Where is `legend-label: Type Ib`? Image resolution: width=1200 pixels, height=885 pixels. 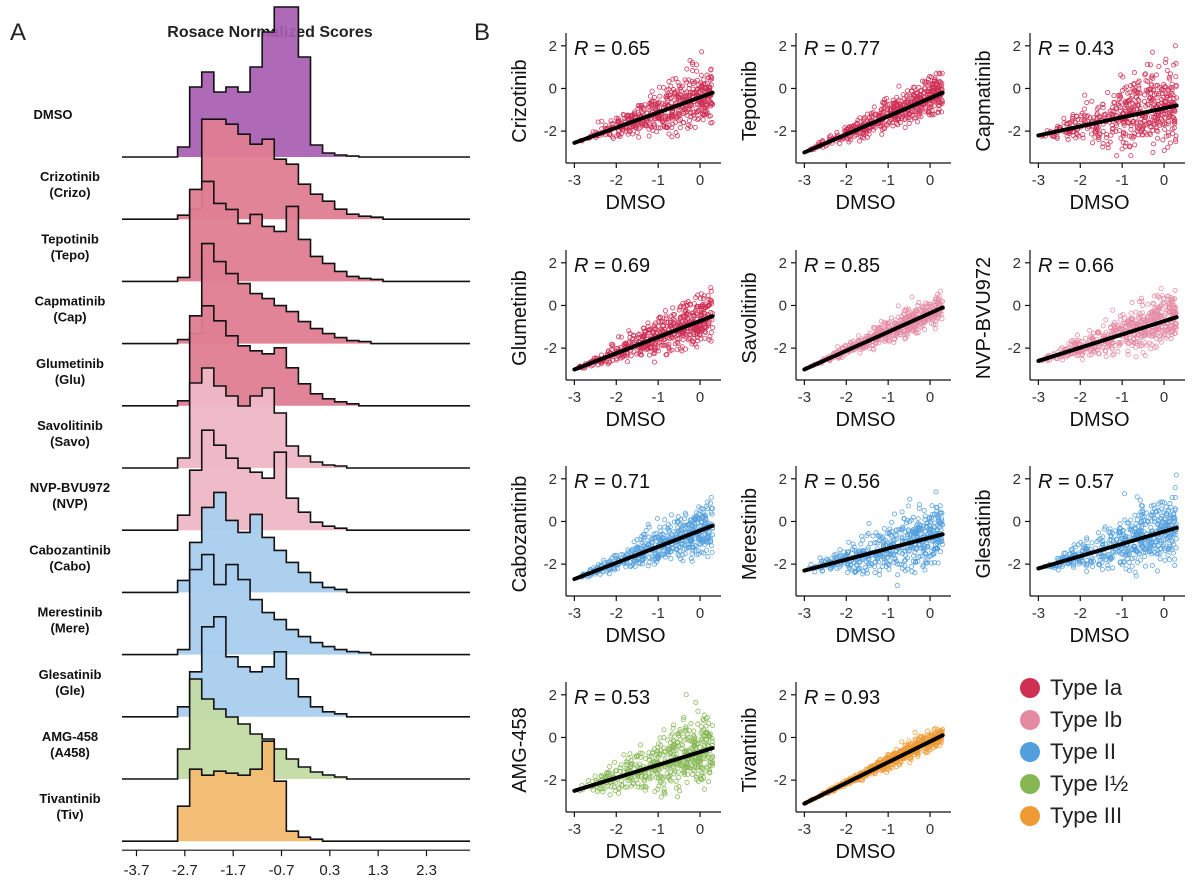
legend-label: Type Ib is located at coordinates (1086, 719).